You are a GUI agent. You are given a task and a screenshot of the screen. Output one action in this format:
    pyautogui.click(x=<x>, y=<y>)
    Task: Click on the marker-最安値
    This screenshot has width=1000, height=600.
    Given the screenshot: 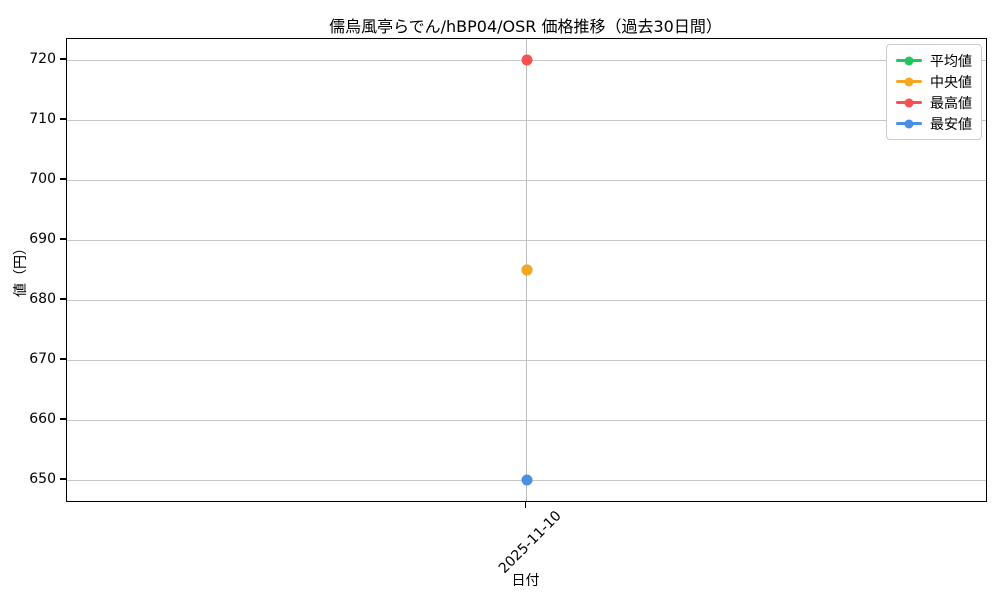 What is the action you would take?
    pyautogui.click(x=526, y=480)
    